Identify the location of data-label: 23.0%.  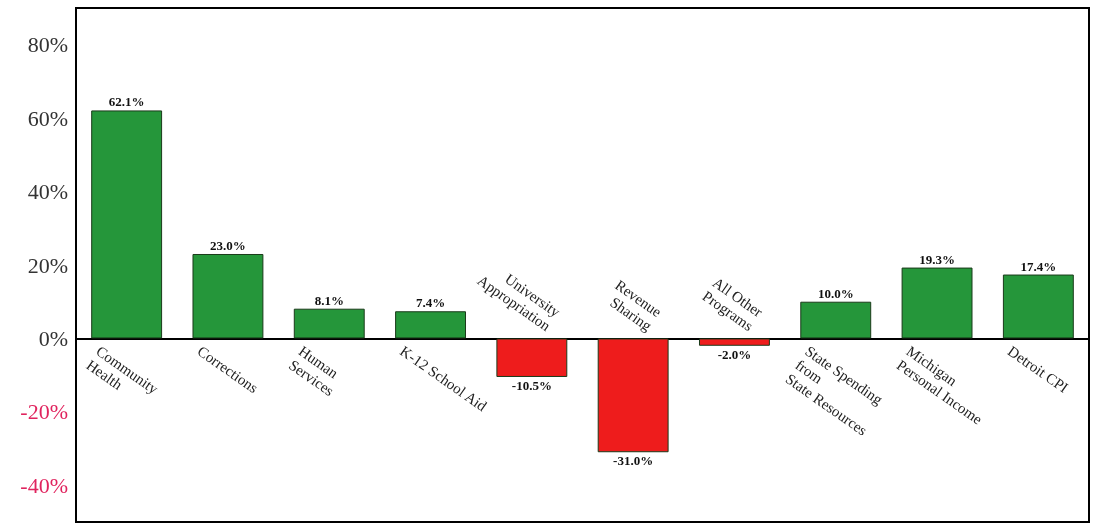
(228, 245).